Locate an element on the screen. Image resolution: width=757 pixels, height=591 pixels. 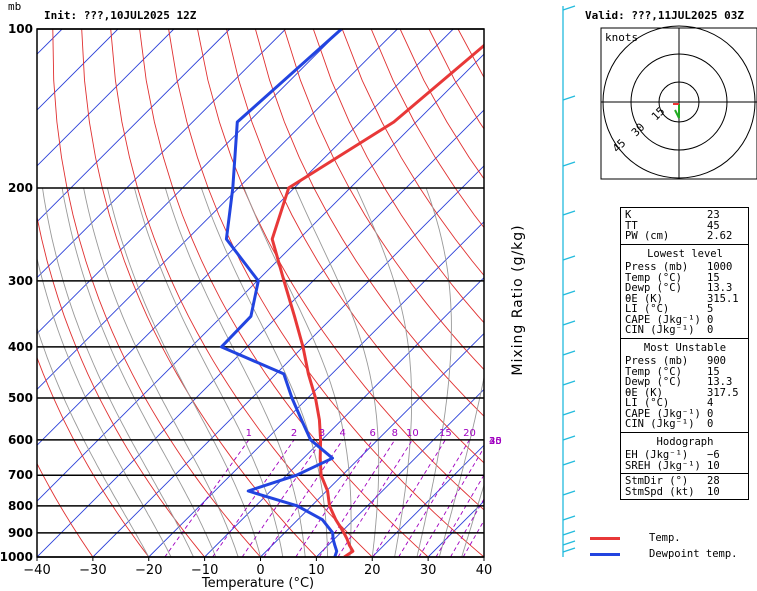
lowest-level-title: Lowest level is located at coordinates (685, 253).